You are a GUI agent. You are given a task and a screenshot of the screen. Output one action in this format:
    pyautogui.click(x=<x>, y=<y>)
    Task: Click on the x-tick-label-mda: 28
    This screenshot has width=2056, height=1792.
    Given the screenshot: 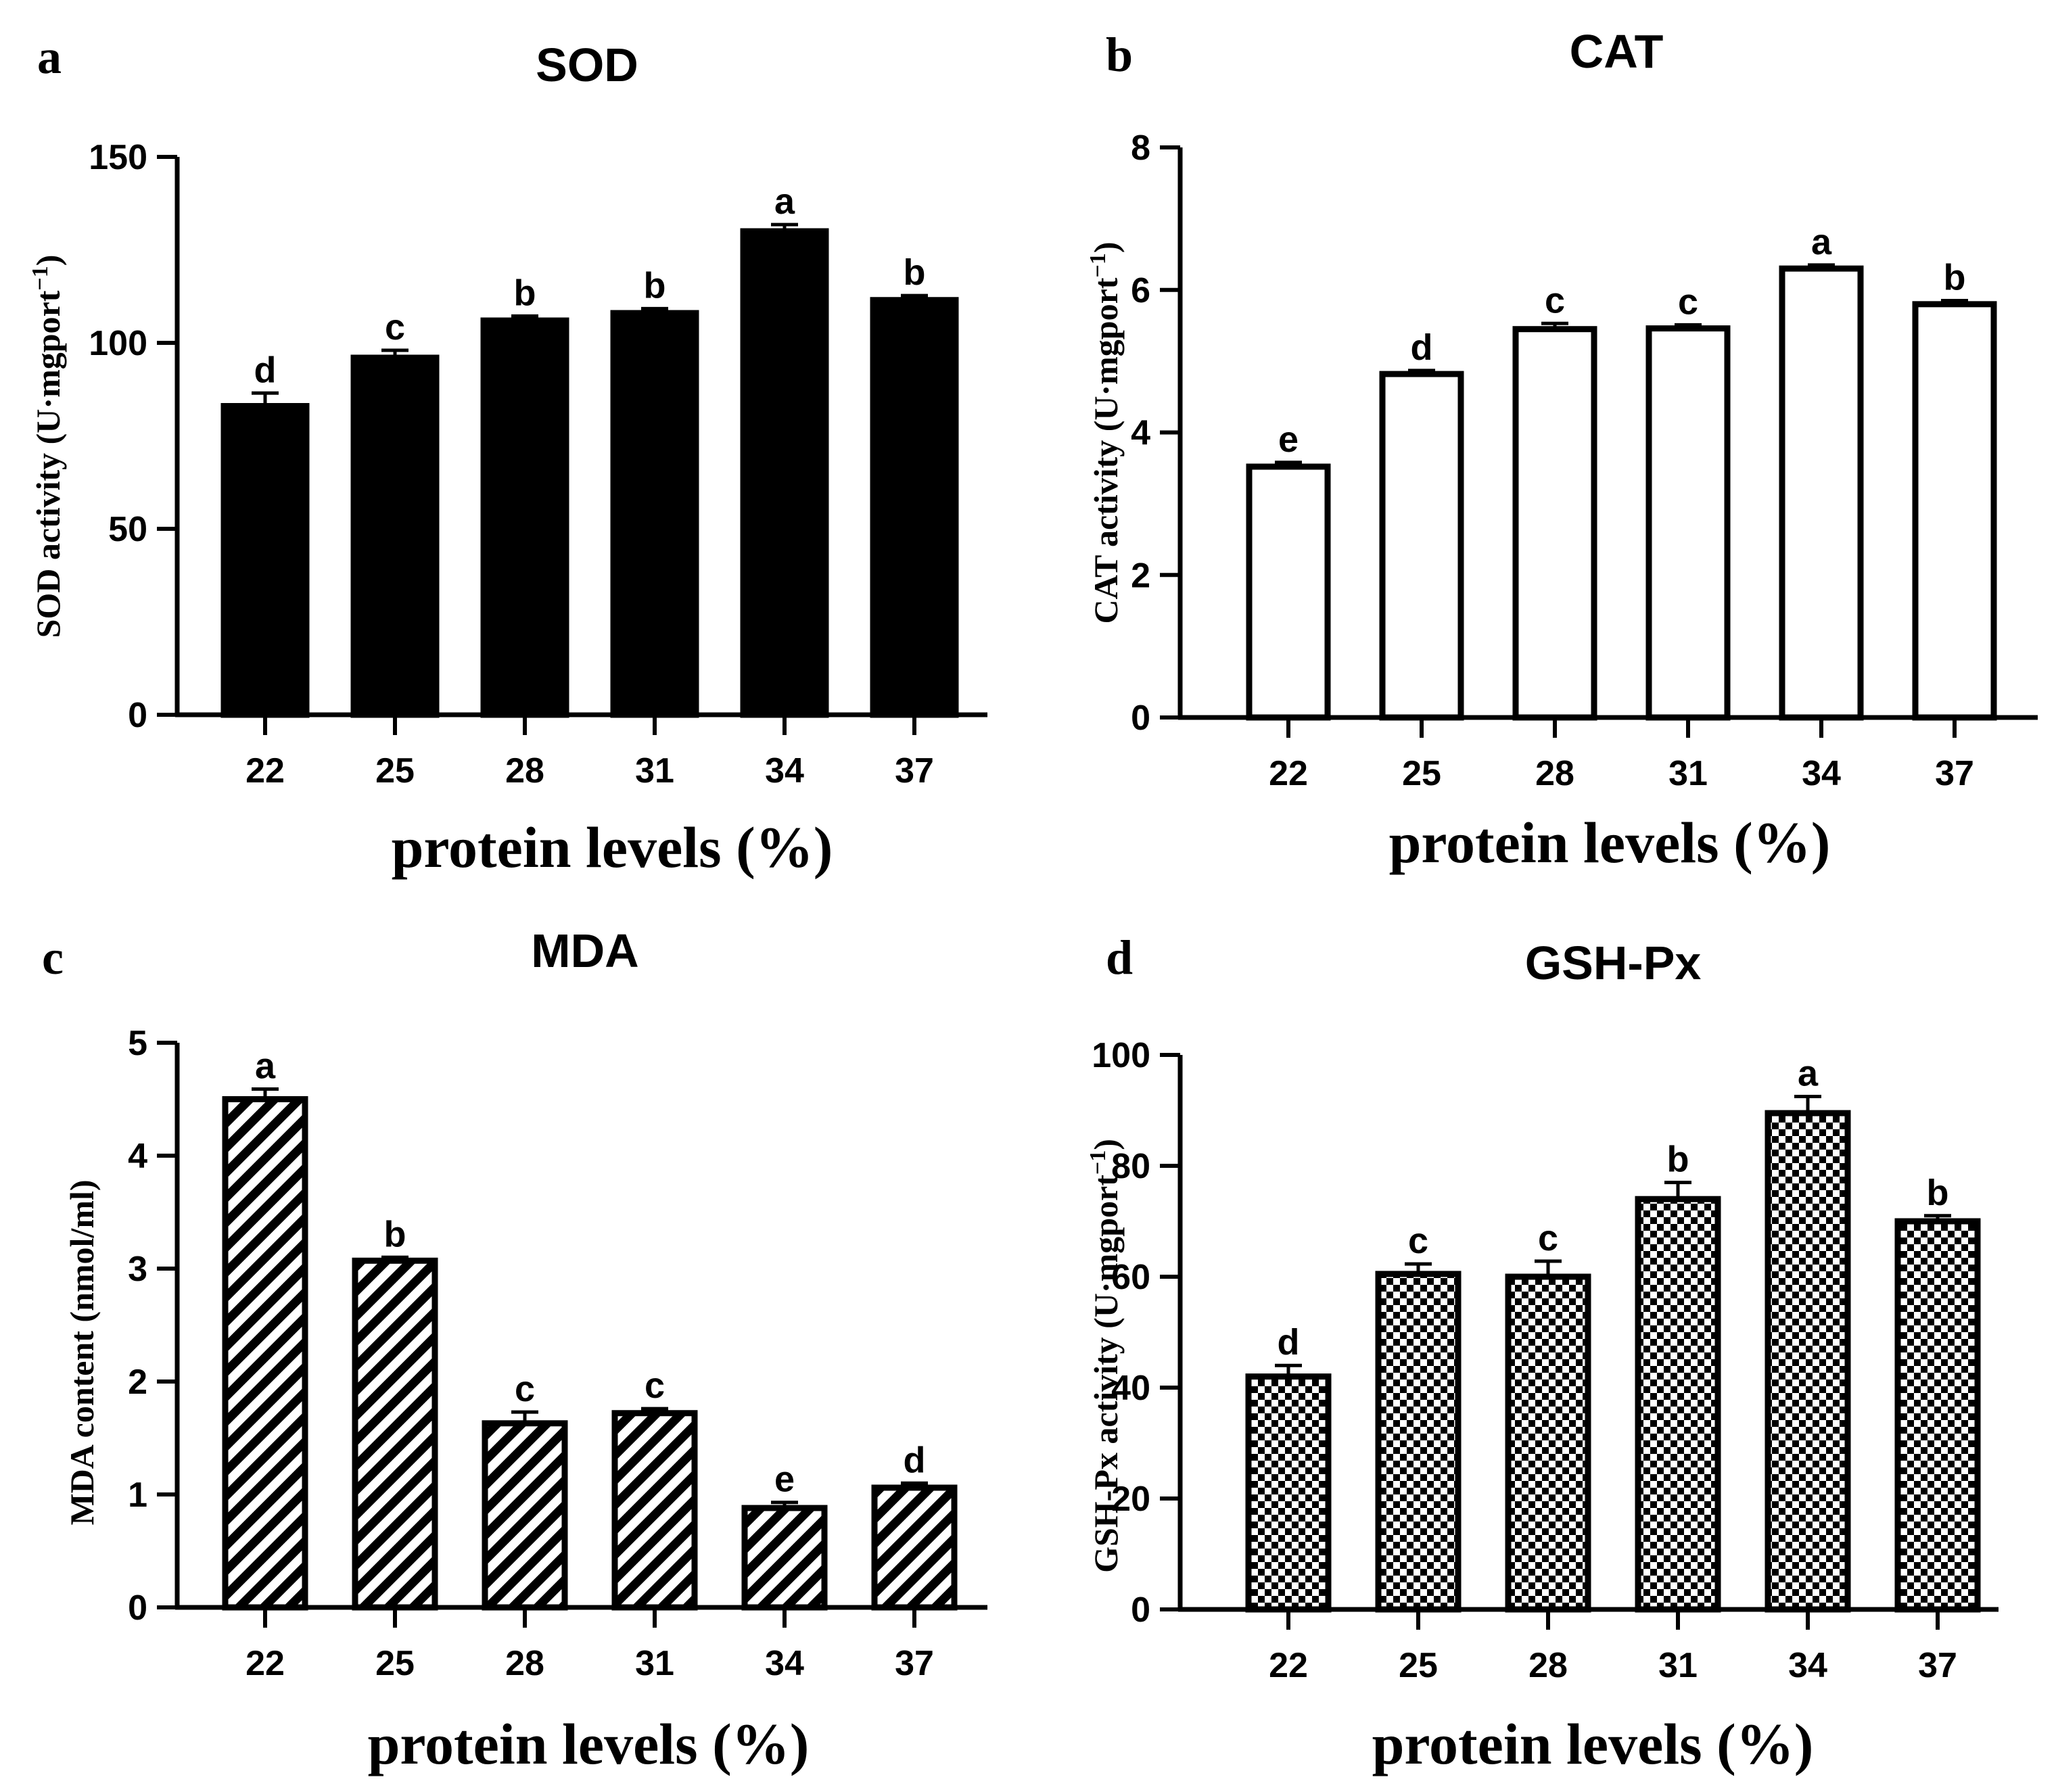 What is the action you would take?
    pyautogui.click(x=524, y=1663)
    